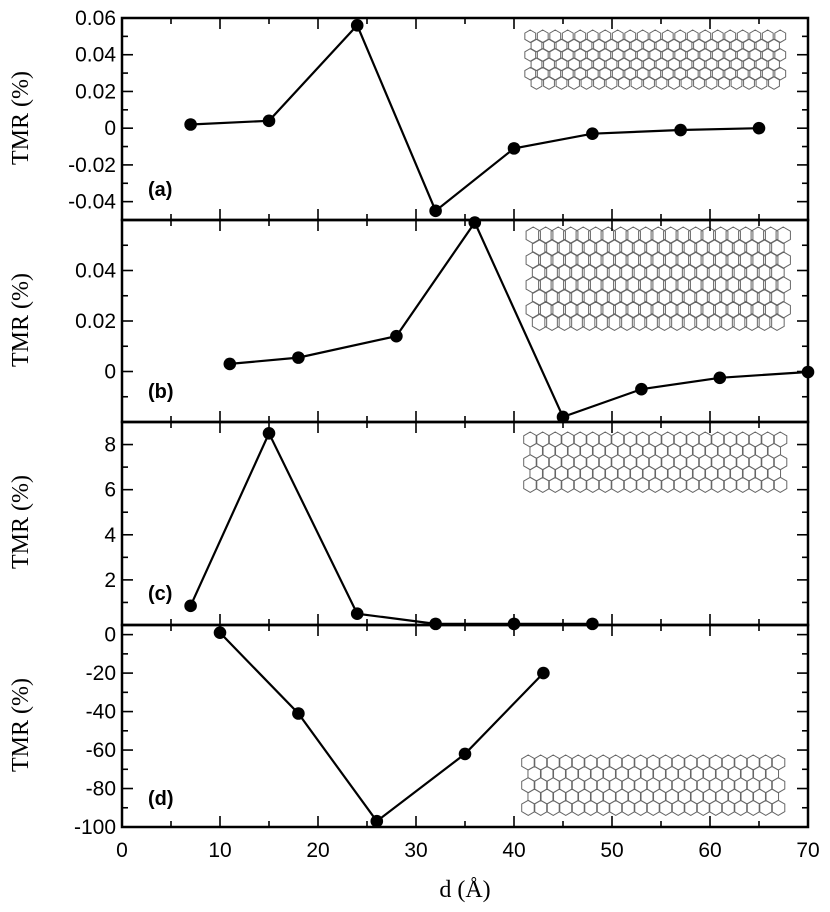 The image size is (830, 912). I want to click on series-line-d, so click(382, 727).